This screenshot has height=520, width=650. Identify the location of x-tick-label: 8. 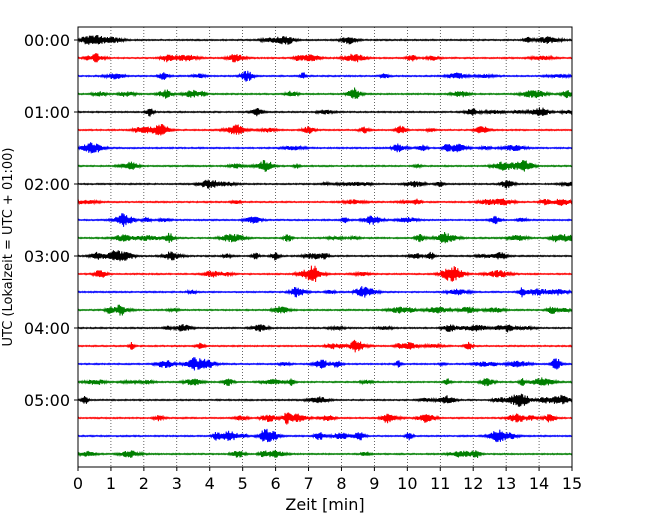
(341, 483).